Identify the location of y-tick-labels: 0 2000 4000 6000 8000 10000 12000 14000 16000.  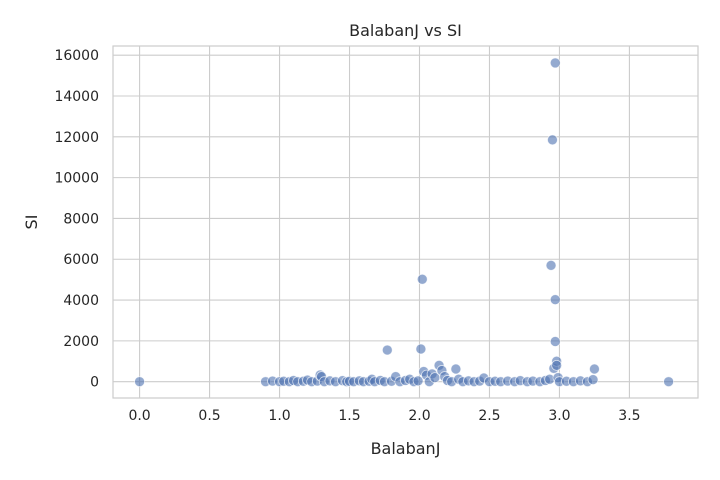
(76, 219).